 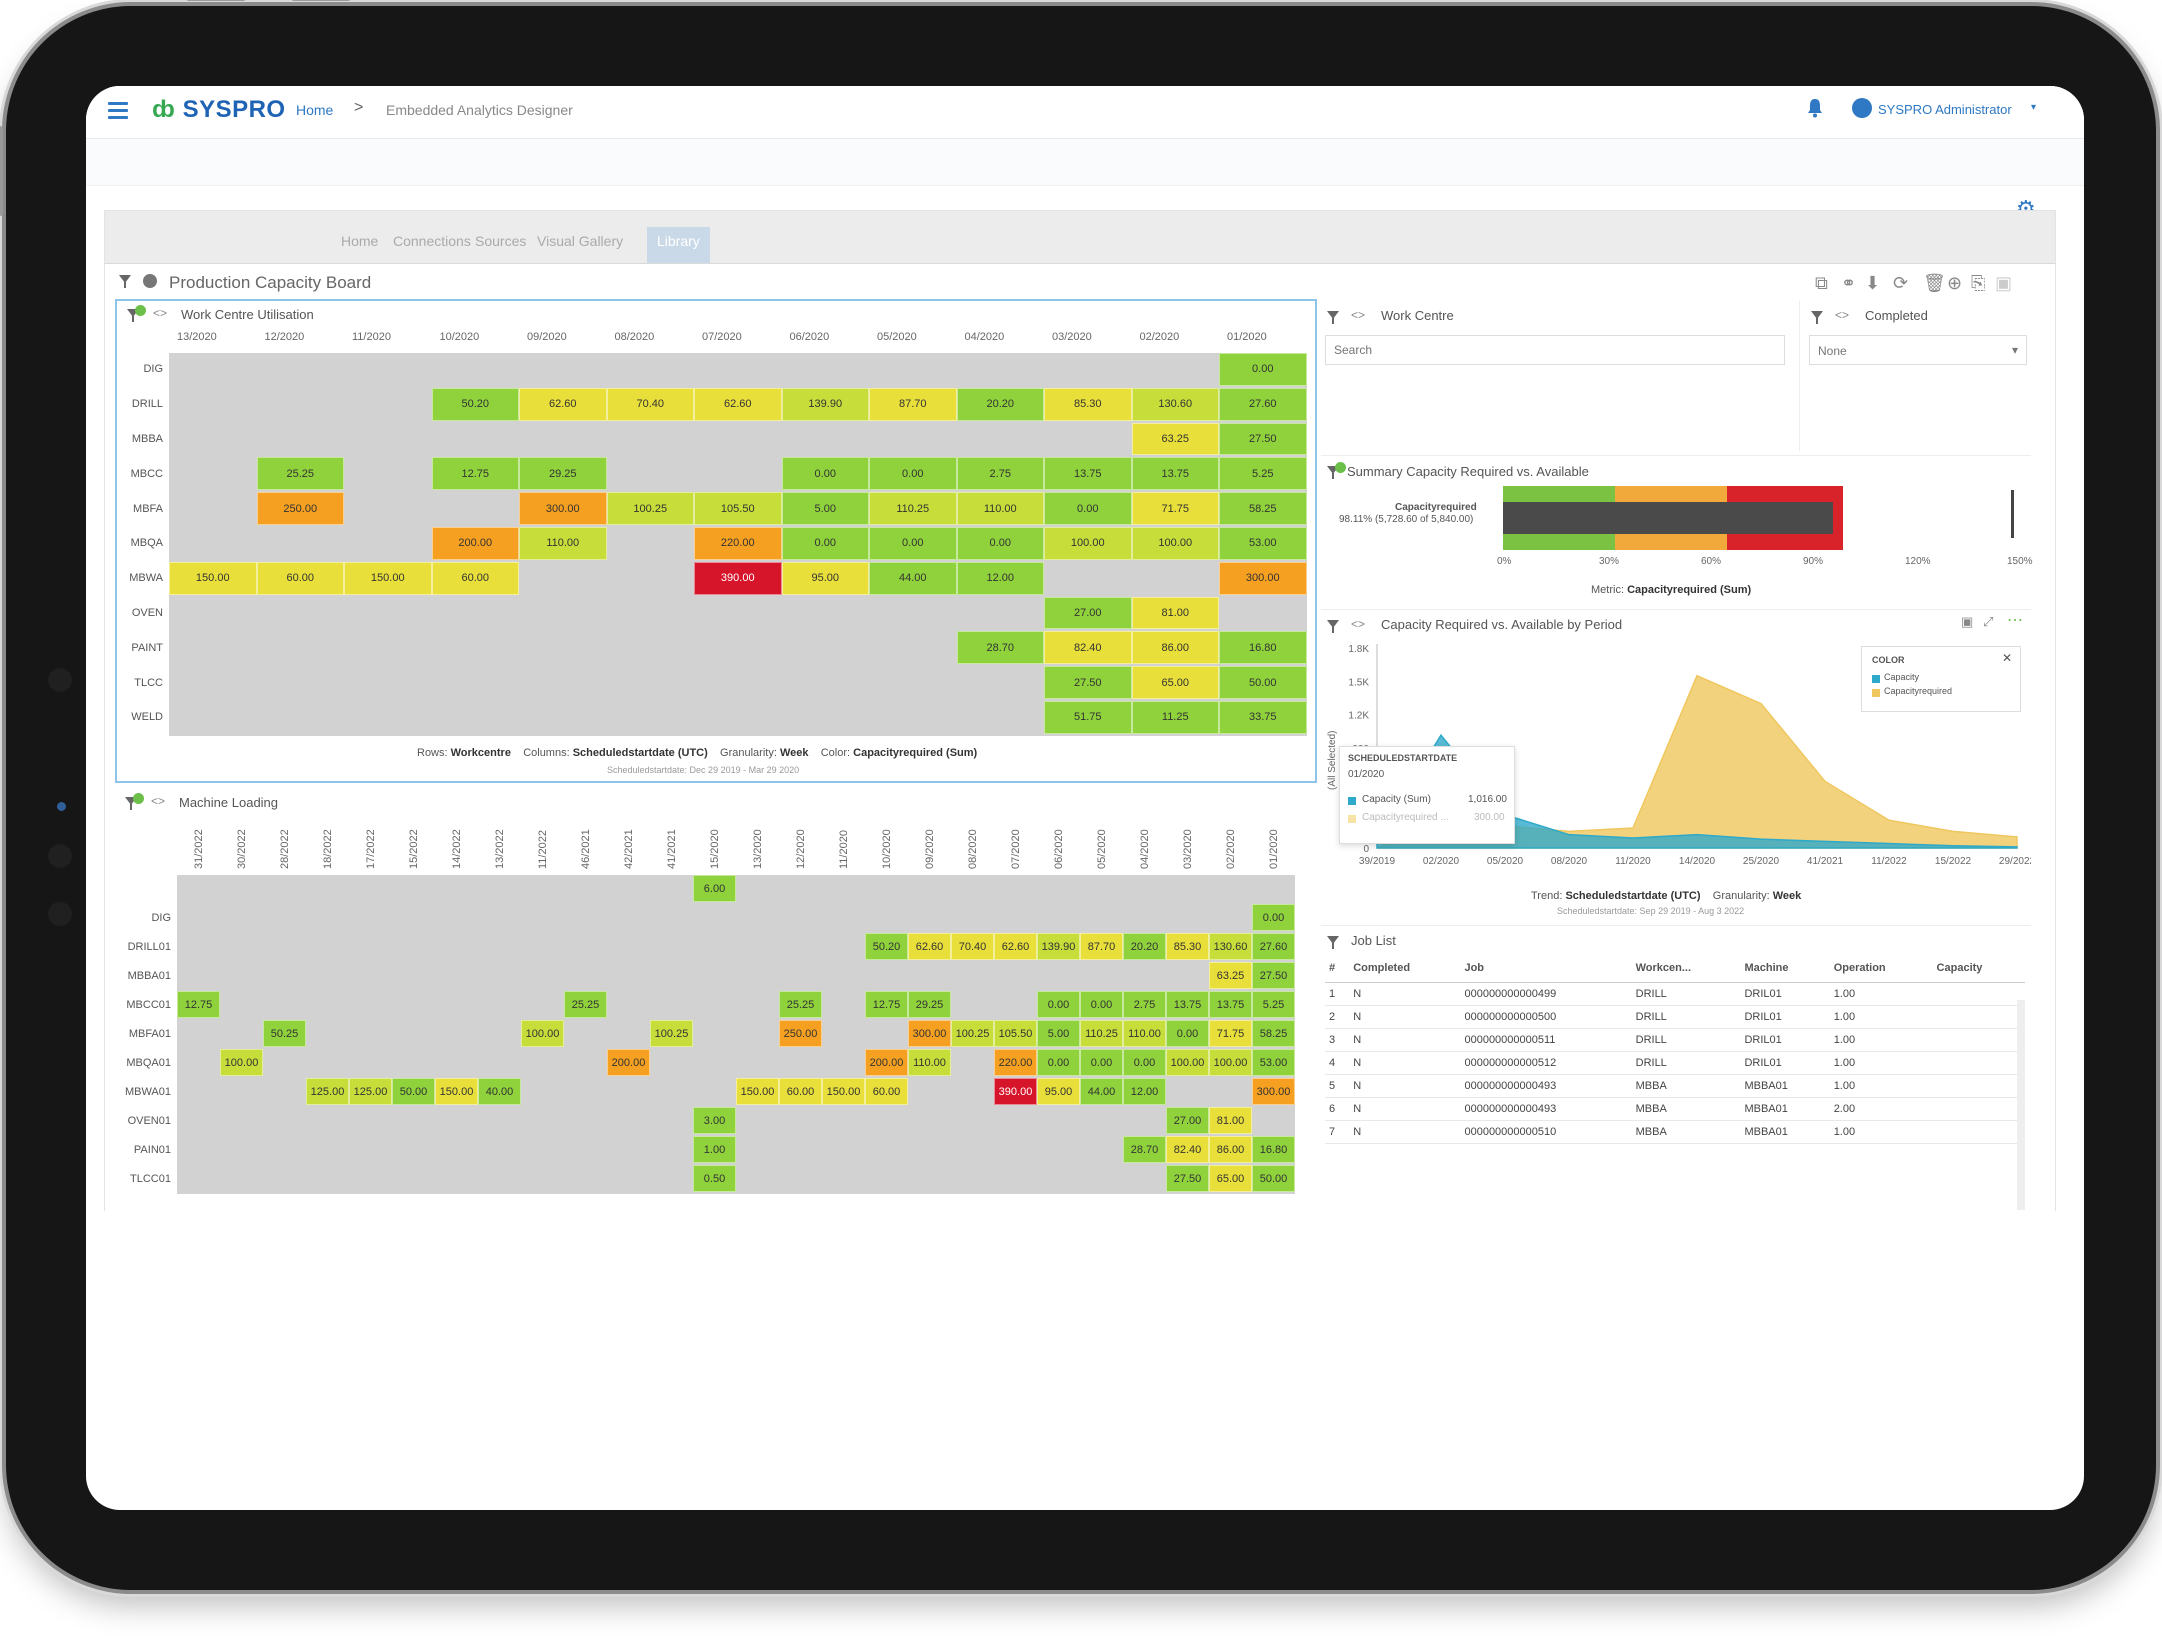 I want to click on table-row: 3 N 000000000000511 DRILL DRIL01 1.00, so click(x=1675, y=1040).